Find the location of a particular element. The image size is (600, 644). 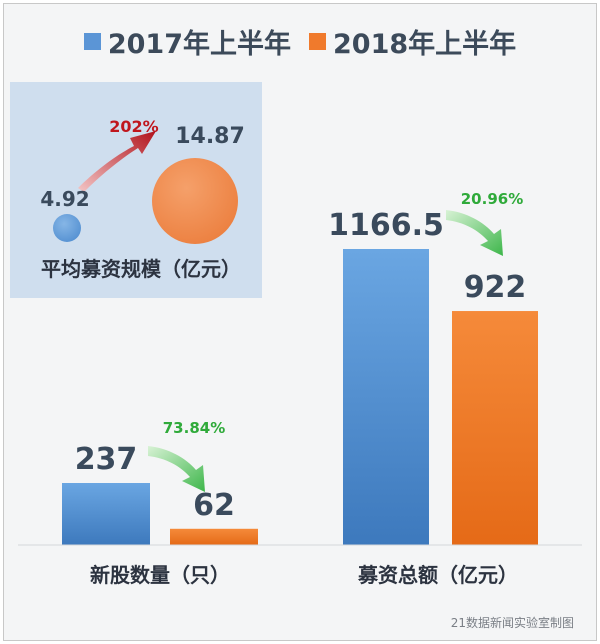

avg-size-title: 平均募资规模（亿元） is located at coordinates (141, 269).